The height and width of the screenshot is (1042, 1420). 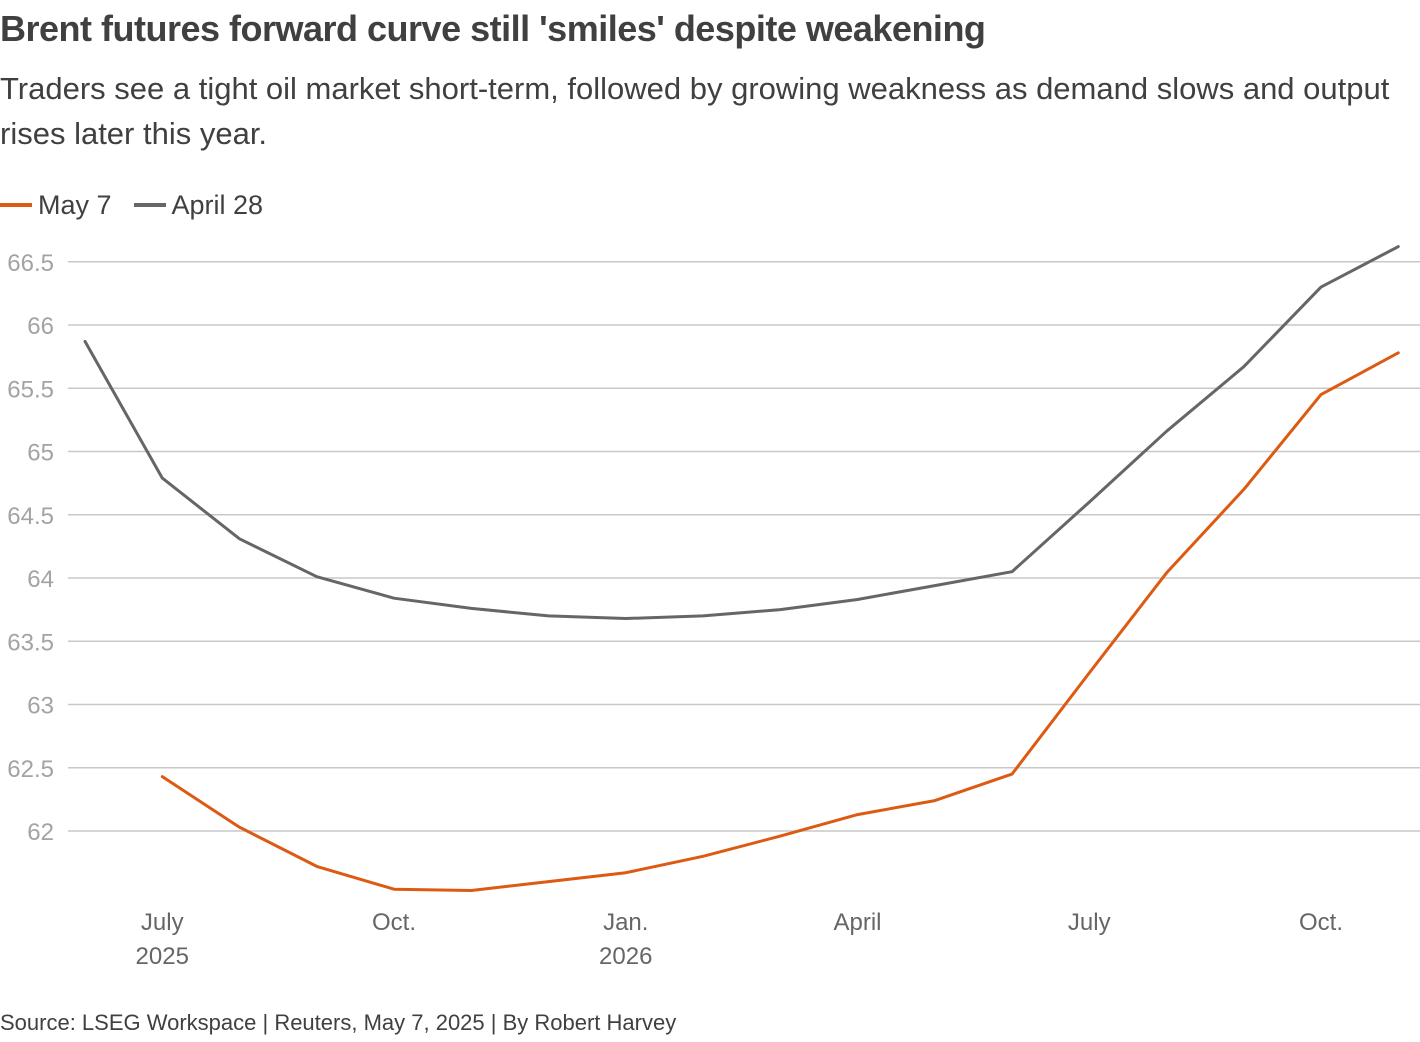 What do you see at coordinates (40, 706) in the screenshot?
I see `y-tick-label: 63` at bounding box center [40, 706].